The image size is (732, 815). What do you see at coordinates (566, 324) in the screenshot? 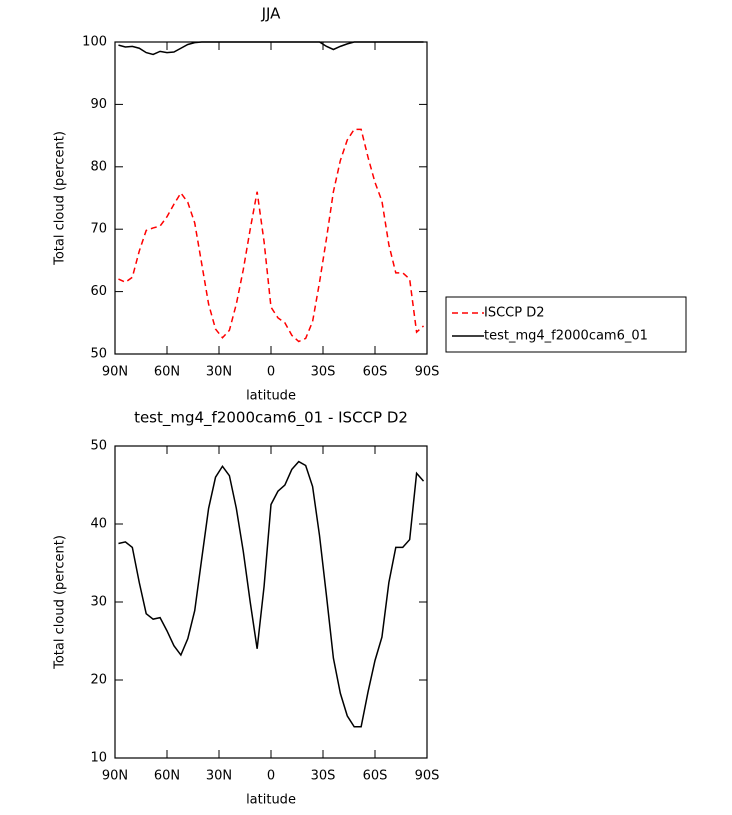
I see `legend-box` at bounding box center [566, 324].